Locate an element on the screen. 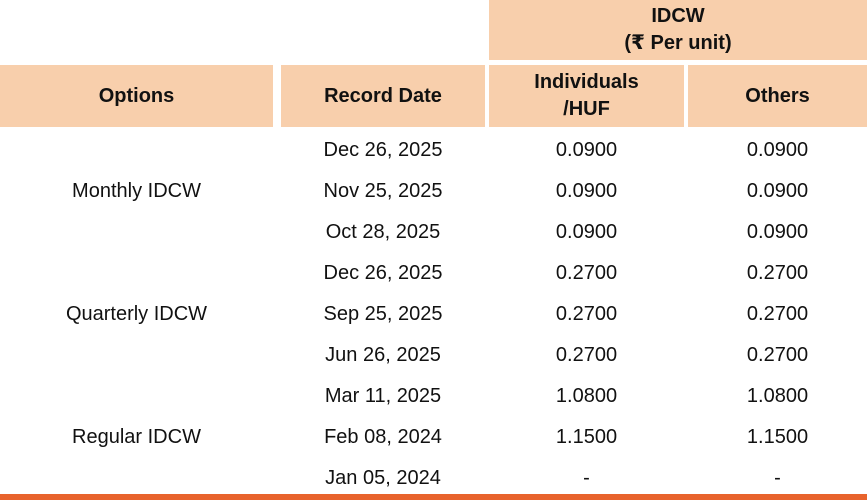 This screenshot has width=867, height=504. column-header-options: Options is located at coordinates (136, 96).